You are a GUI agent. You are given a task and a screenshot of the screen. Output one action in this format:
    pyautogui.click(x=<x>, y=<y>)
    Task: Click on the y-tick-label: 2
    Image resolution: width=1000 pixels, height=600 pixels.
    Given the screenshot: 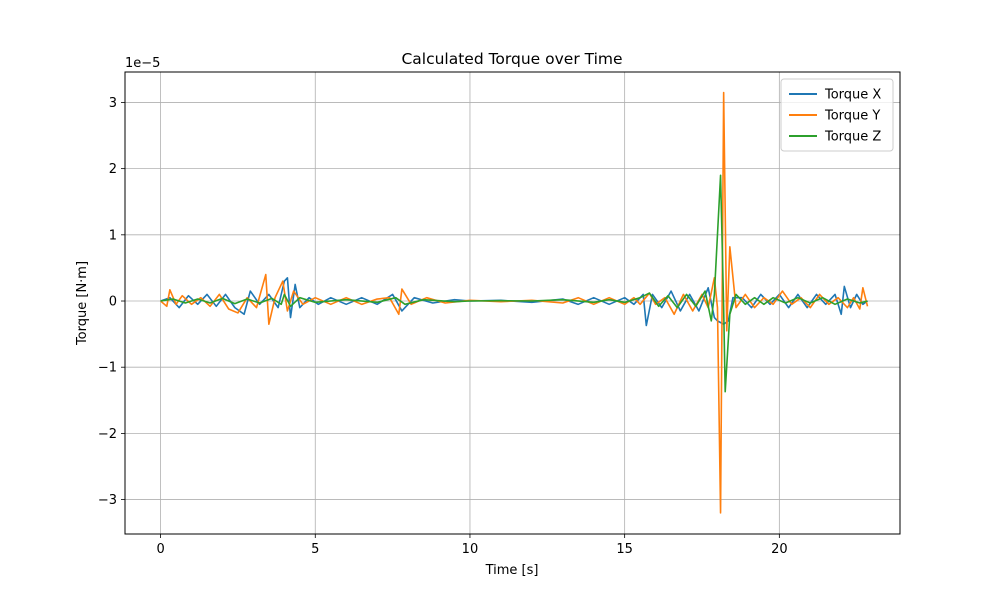 What is the action you would take?
    pyautogui.click(x=113, y=169)
    